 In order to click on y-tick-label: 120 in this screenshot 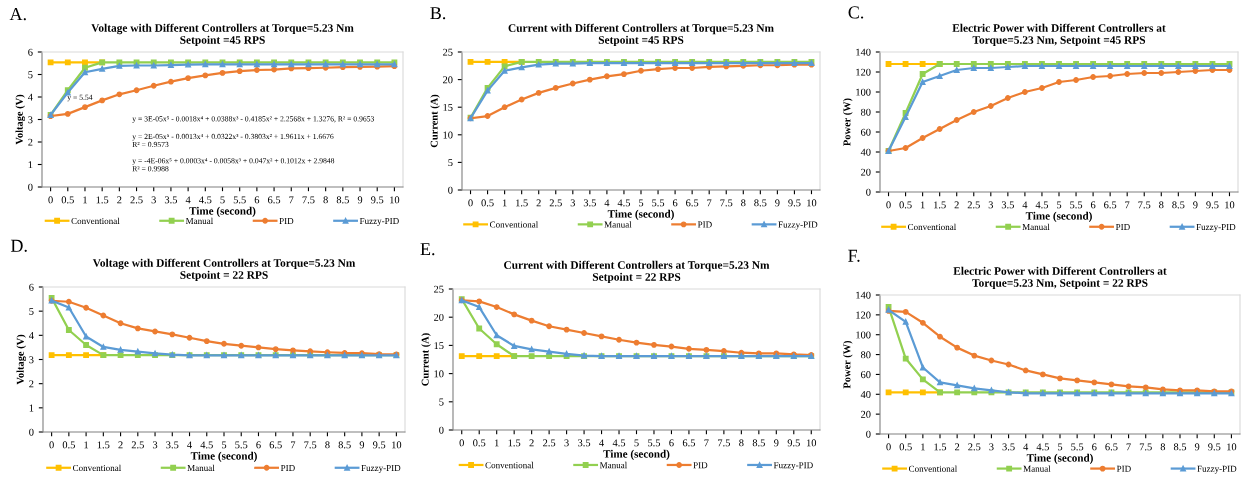, I will do `click(863, 315)`.